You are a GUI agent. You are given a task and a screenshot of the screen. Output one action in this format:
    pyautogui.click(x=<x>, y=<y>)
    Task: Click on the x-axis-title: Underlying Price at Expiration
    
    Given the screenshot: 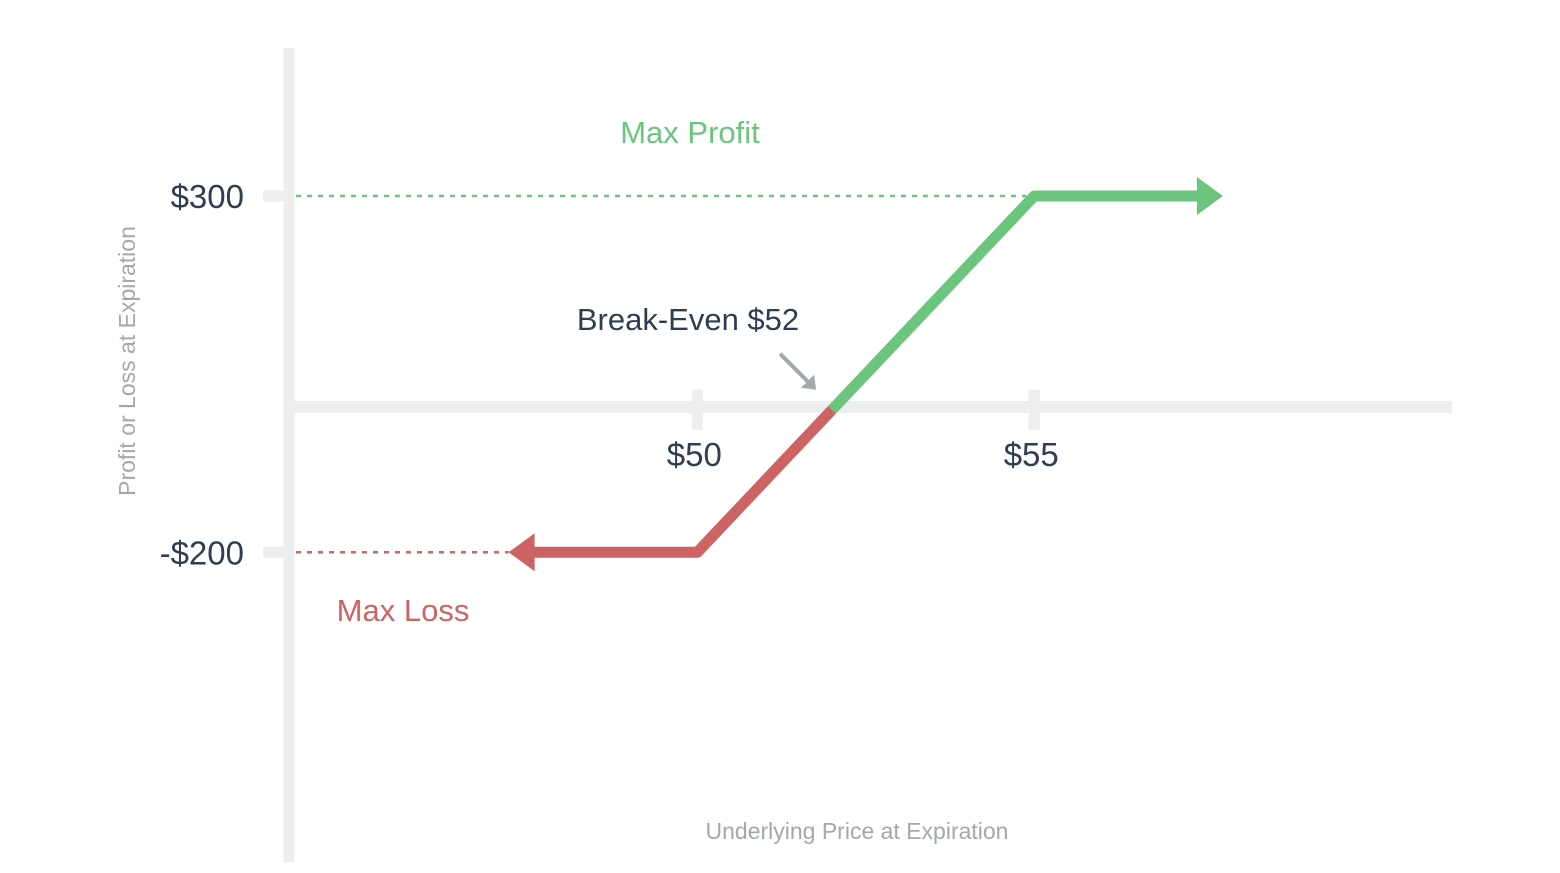 What is the action you would take?
    pyautogui.click(x=857, y=831)
    